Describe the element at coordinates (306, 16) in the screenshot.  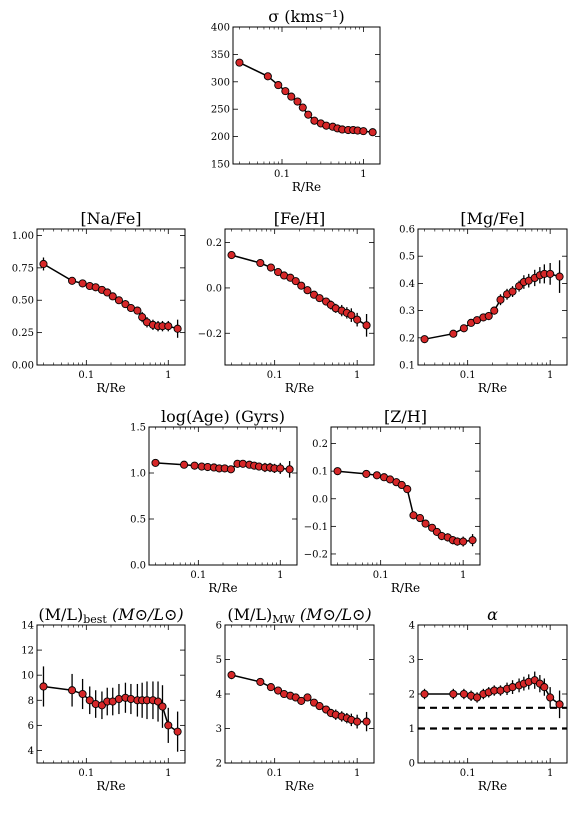
I see `panel-title: σ (kms⁻¹)` at that location.